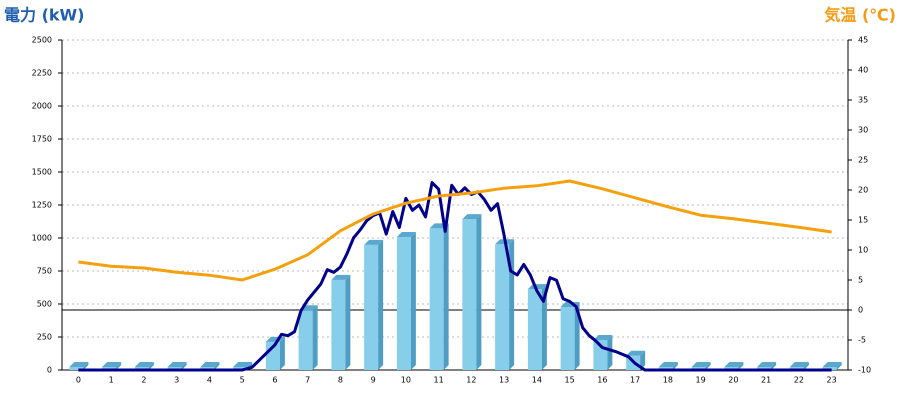 This screenshot has height=400, width=900. I want to click on y2-tick-label: 15, so click(863, 220).